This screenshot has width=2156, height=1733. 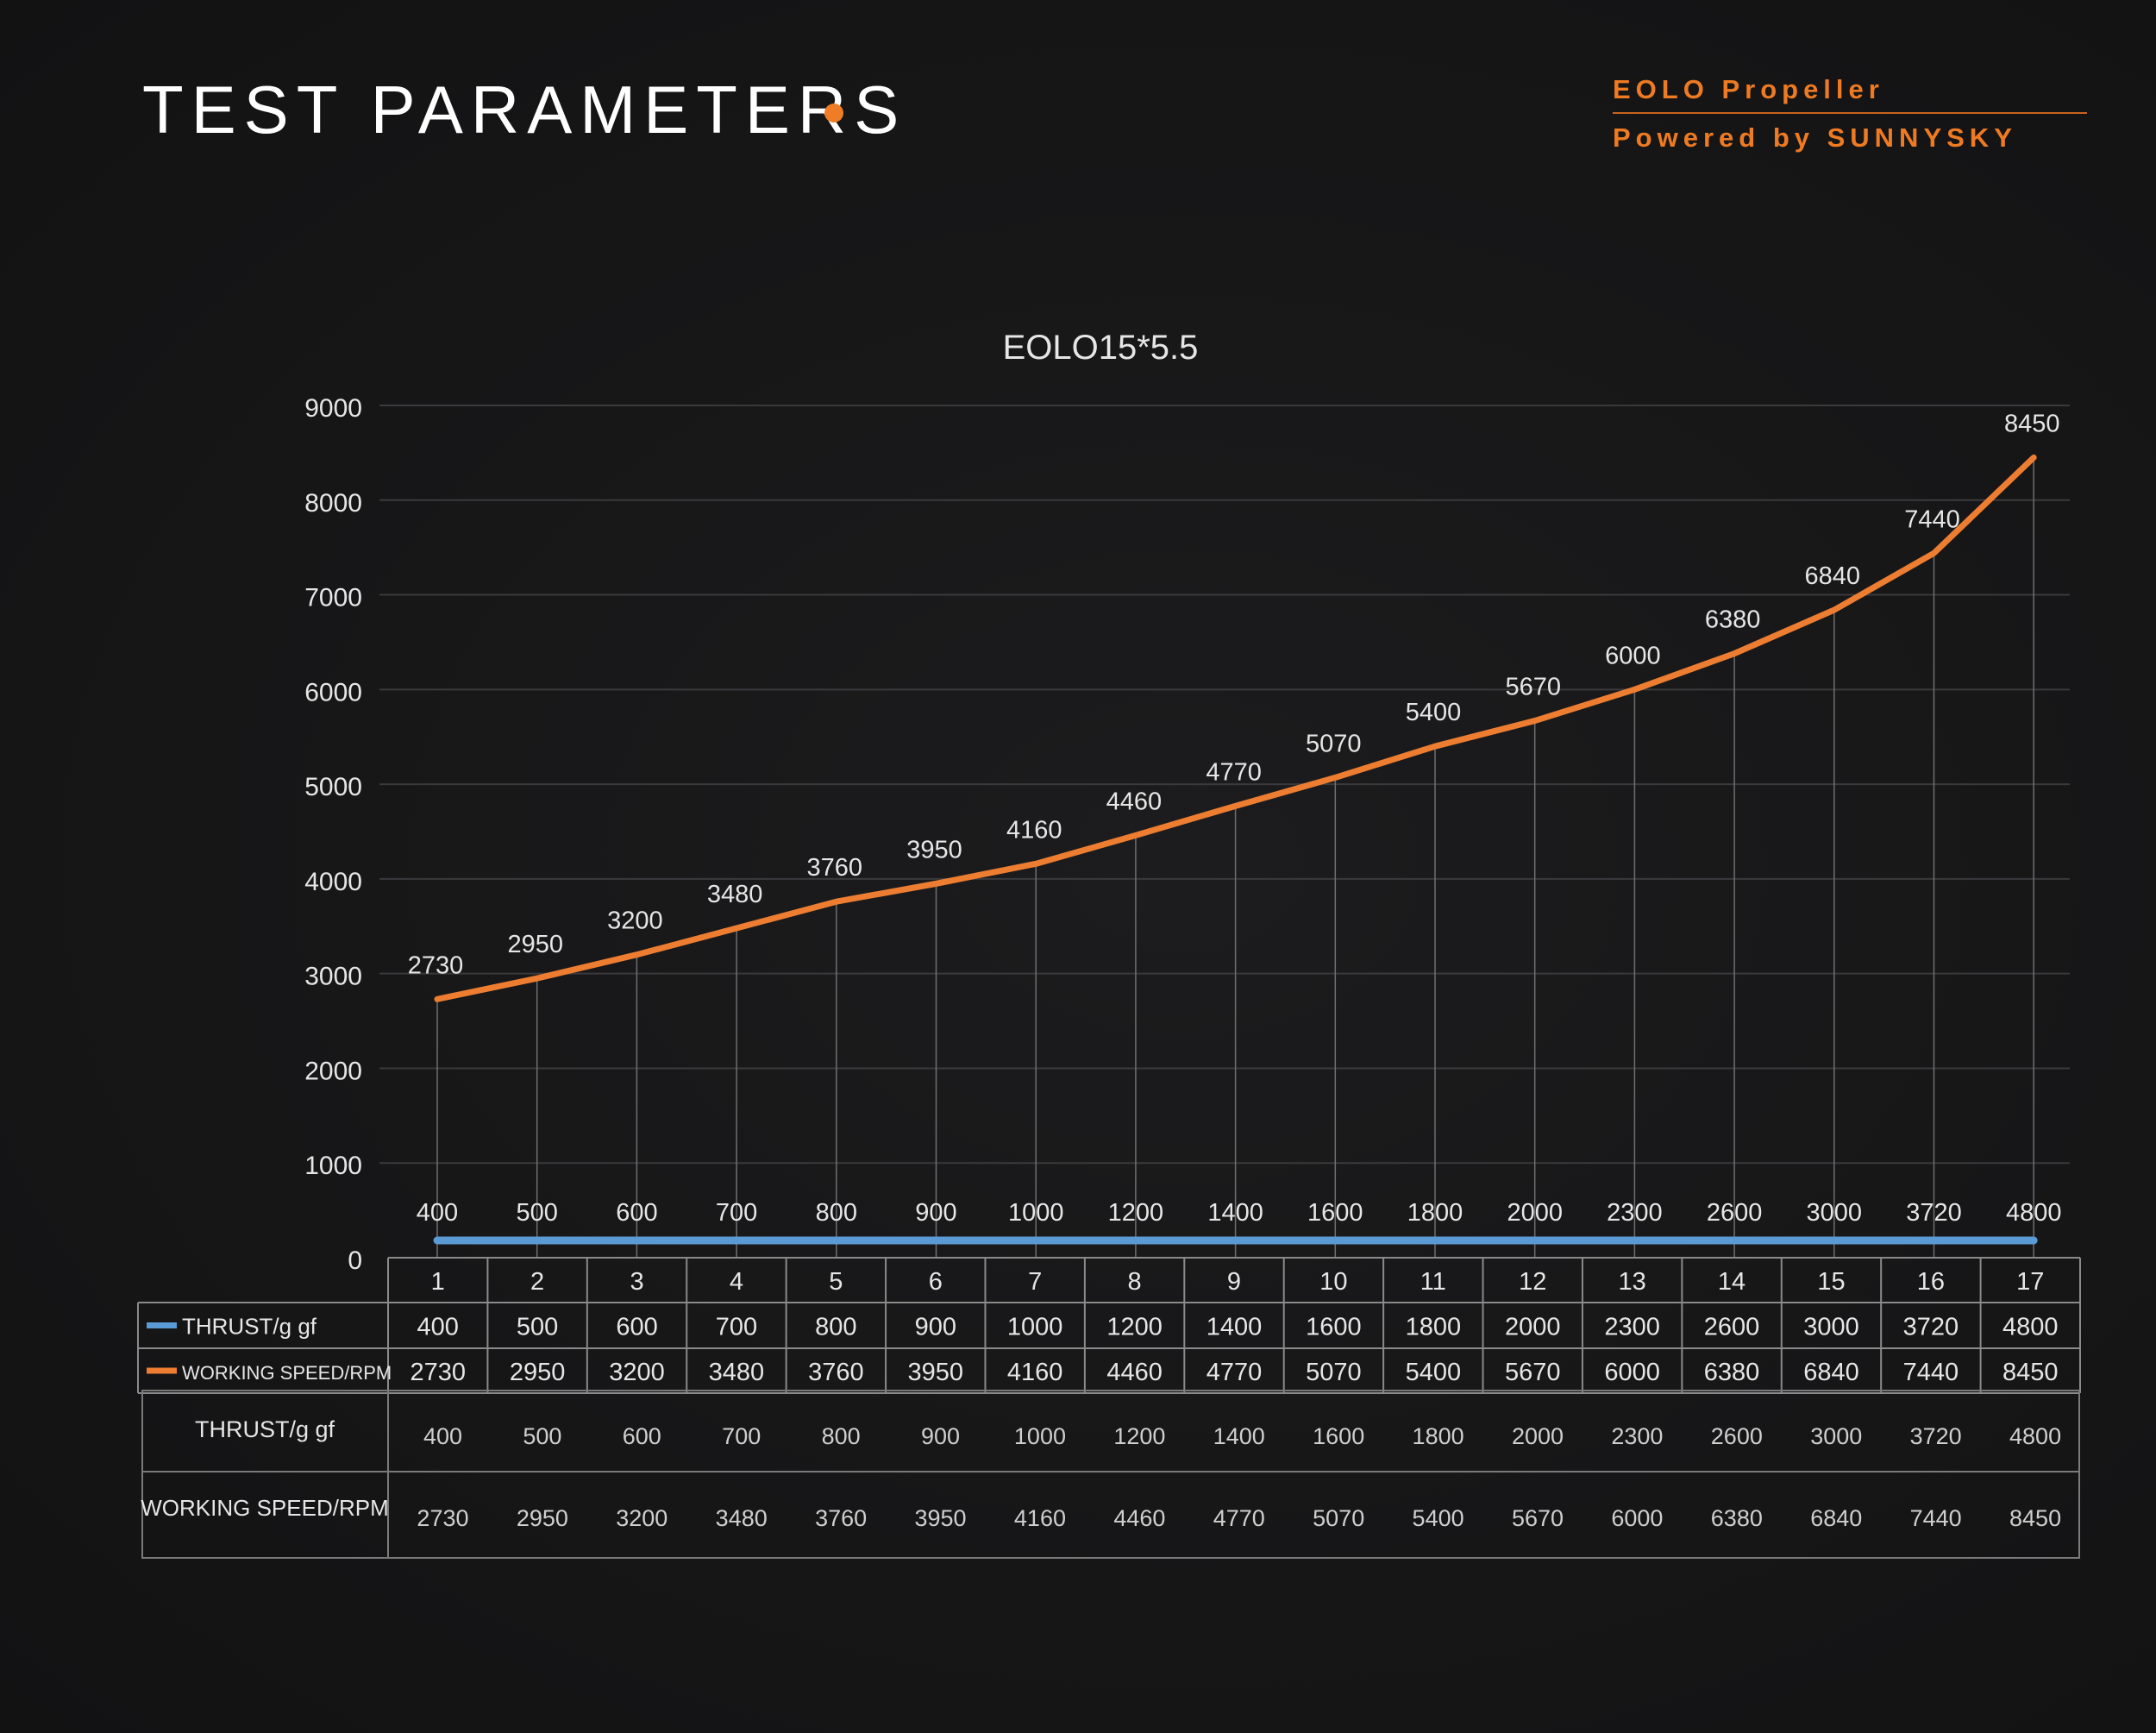 I want to click on data-label-thrust: 1000, so click(x=1036, y=1213).